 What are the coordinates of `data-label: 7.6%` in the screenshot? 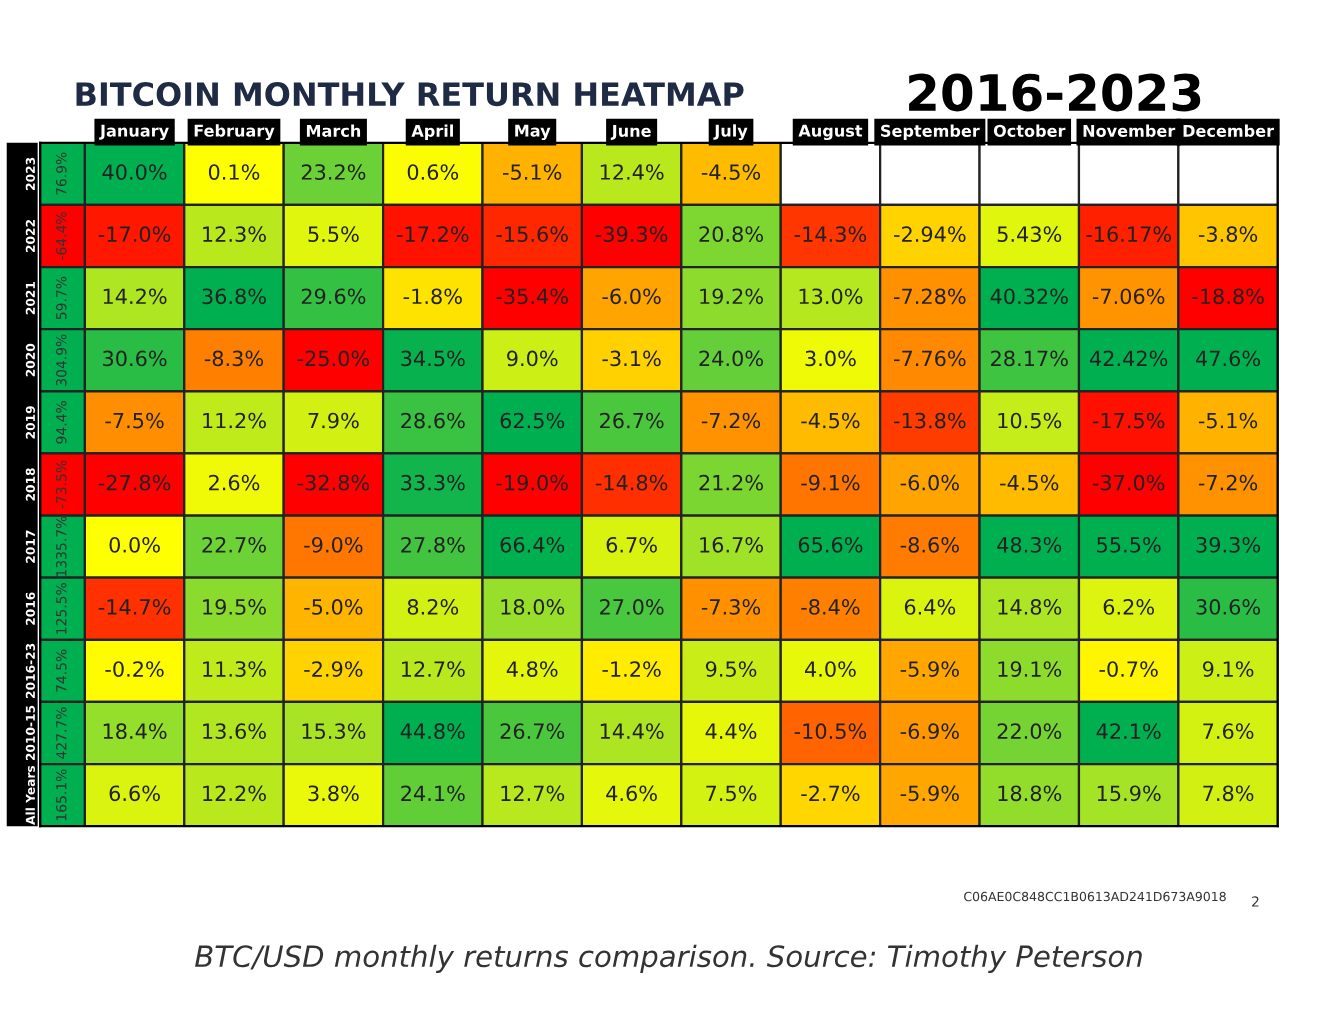 It's located at (1228, 731).